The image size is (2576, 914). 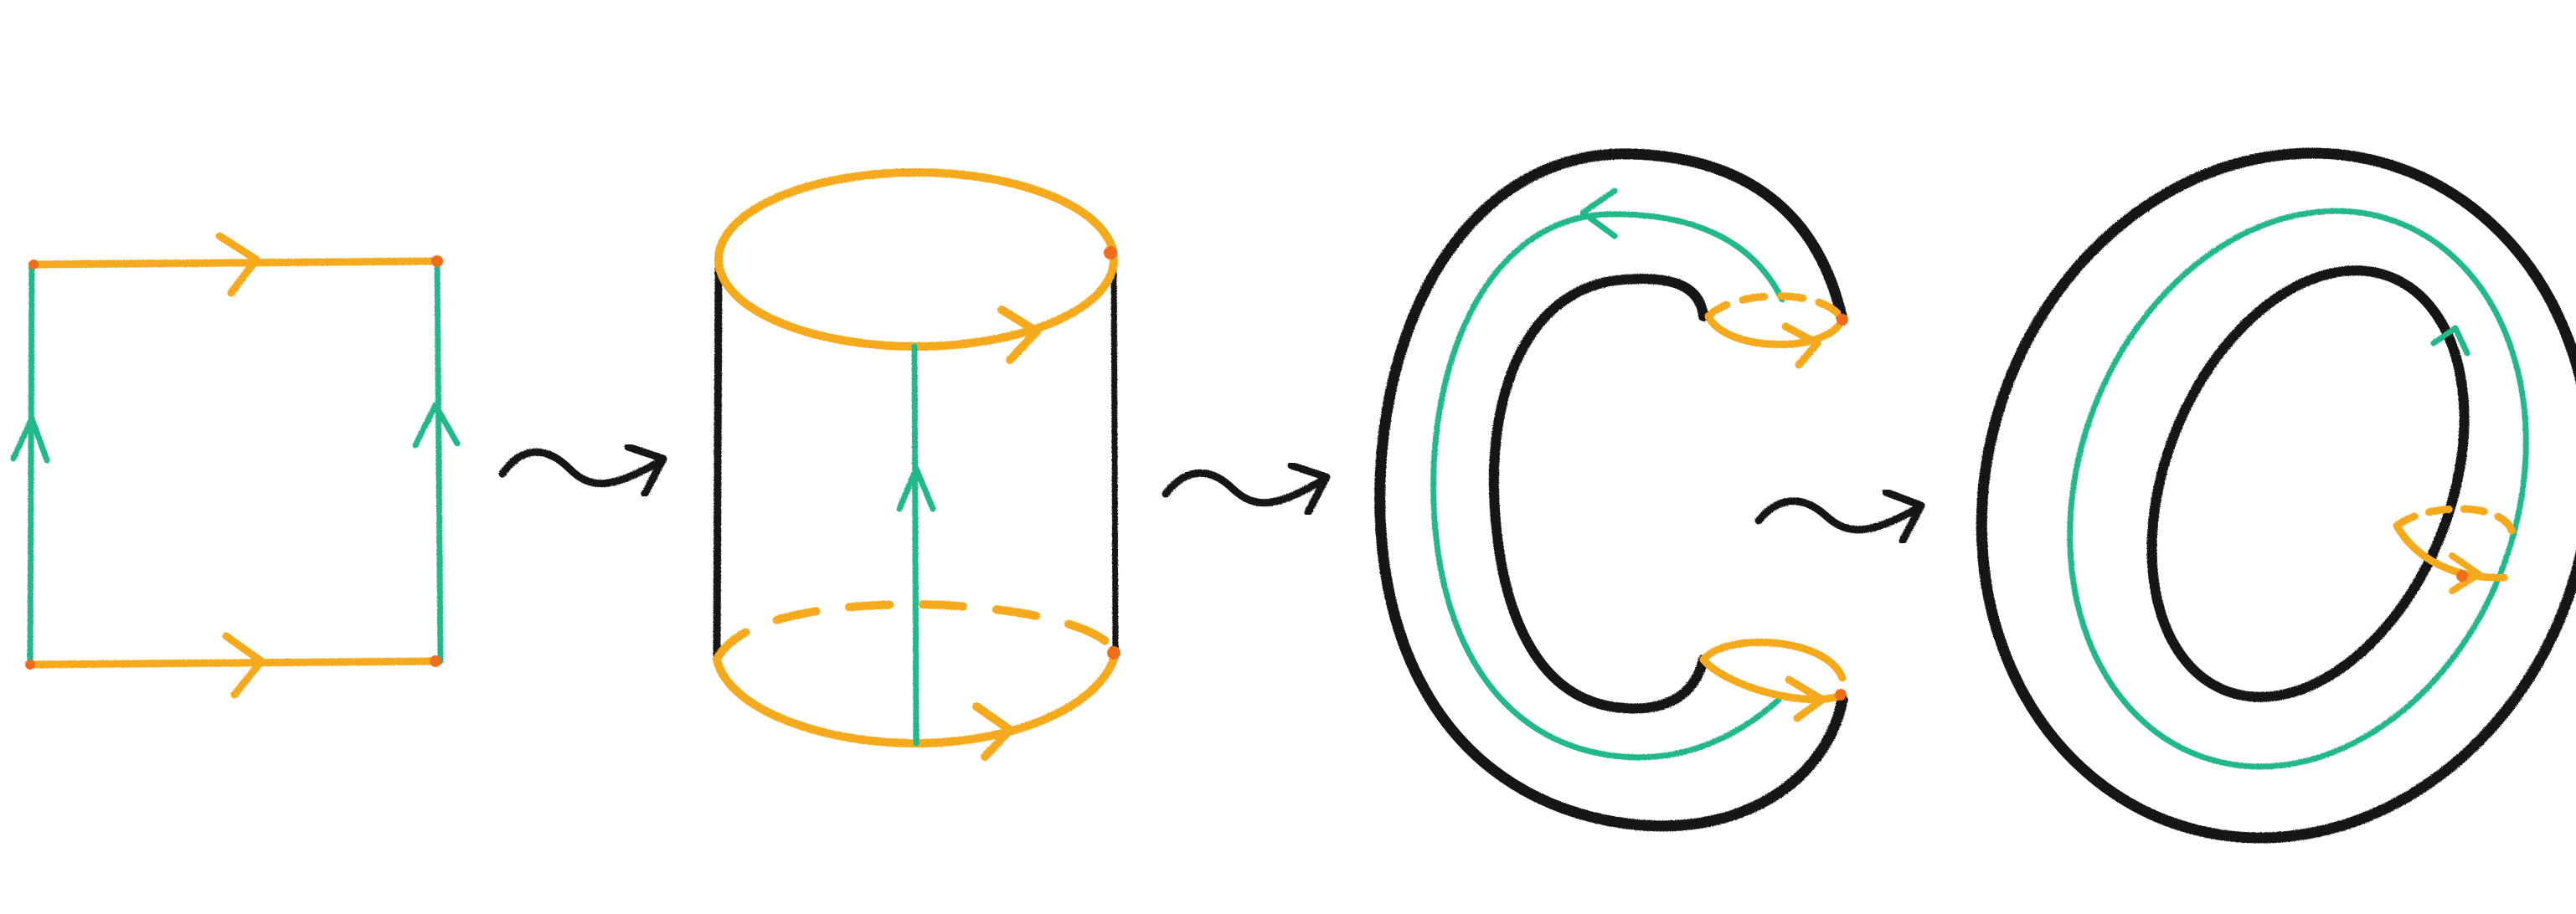 I want to click on square-top-arrow-icon, so click(x=237, y=264).